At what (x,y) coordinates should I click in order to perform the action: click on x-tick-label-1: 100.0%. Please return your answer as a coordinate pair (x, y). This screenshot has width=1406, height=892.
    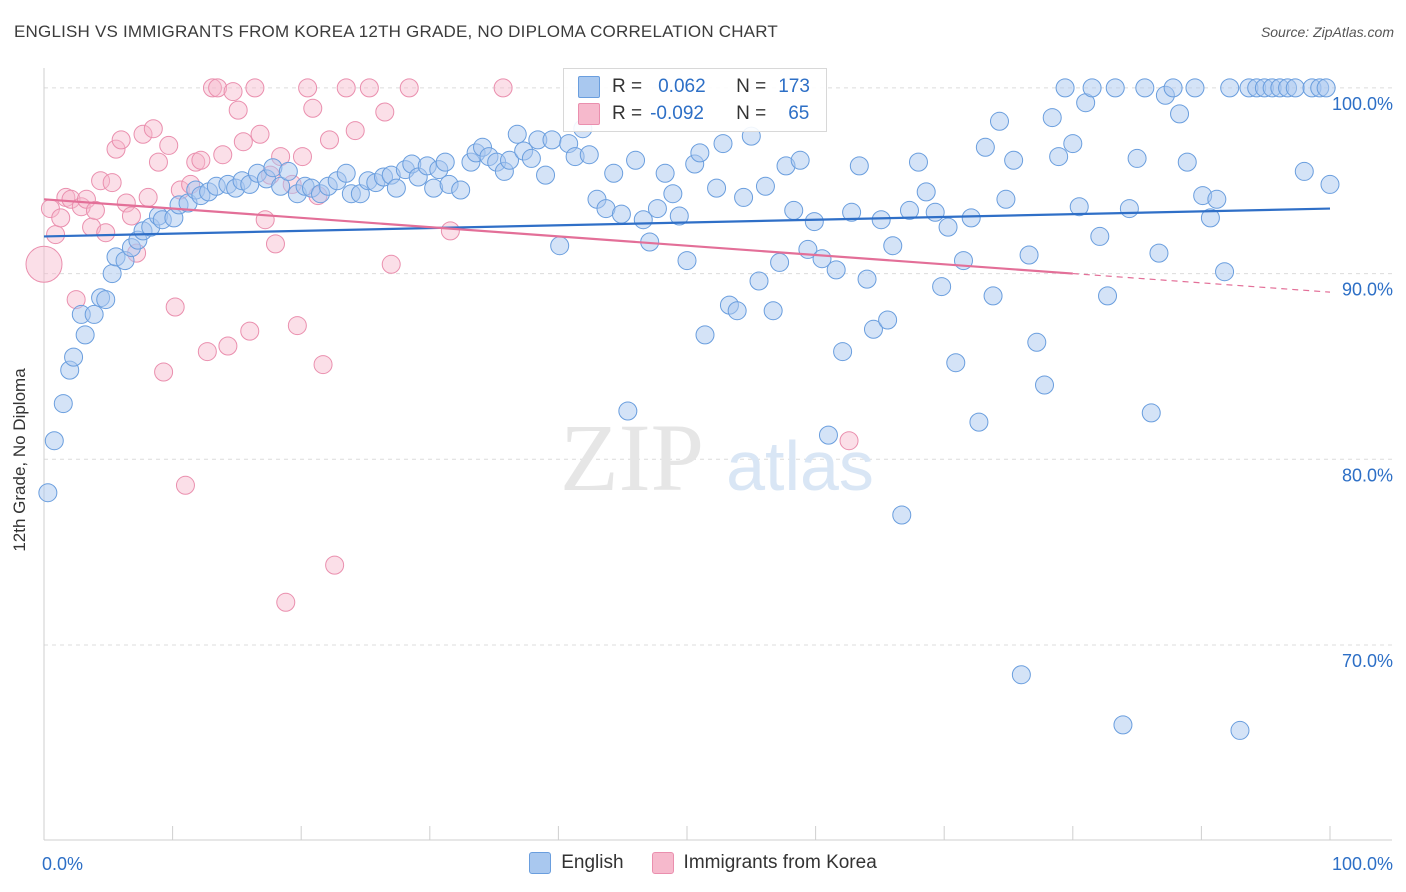
    Looking at the image, I should click on (1362, 864).